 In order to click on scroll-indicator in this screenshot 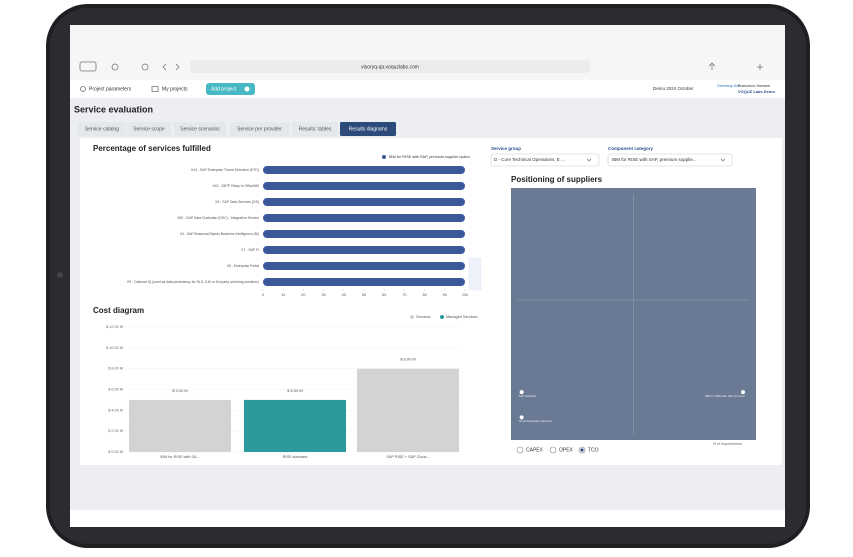, I will do `click(475, 274)`.